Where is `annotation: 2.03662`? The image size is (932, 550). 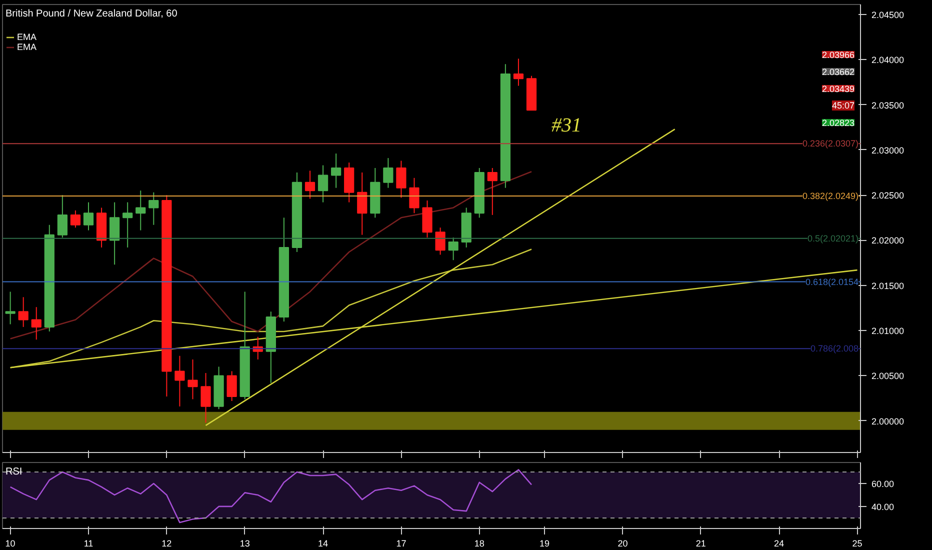
annotation: 2.03662 is located at coordinates (838, 72).